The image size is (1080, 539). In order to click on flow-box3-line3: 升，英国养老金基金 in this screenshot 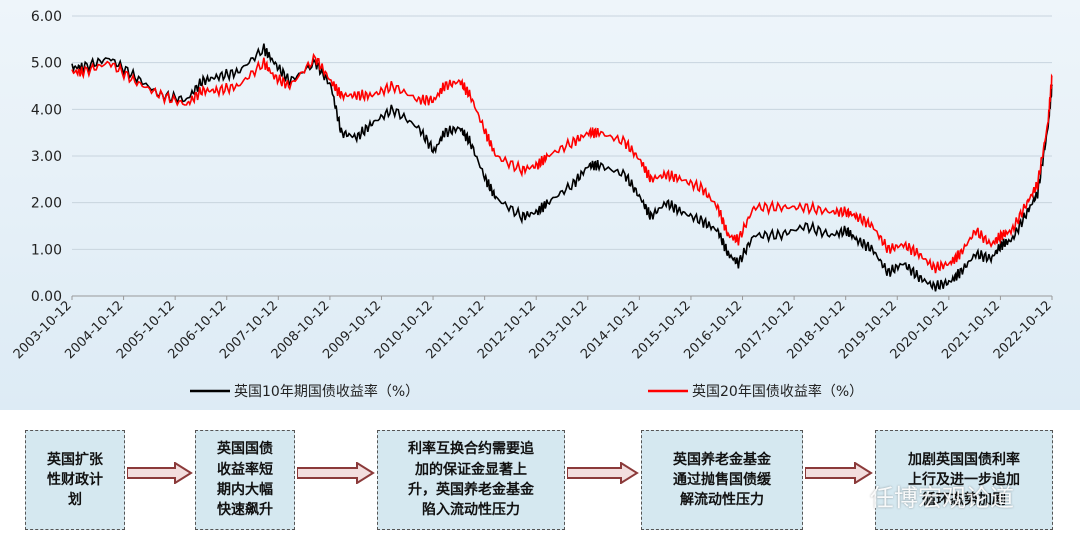, I will do `click(471, 490)`.